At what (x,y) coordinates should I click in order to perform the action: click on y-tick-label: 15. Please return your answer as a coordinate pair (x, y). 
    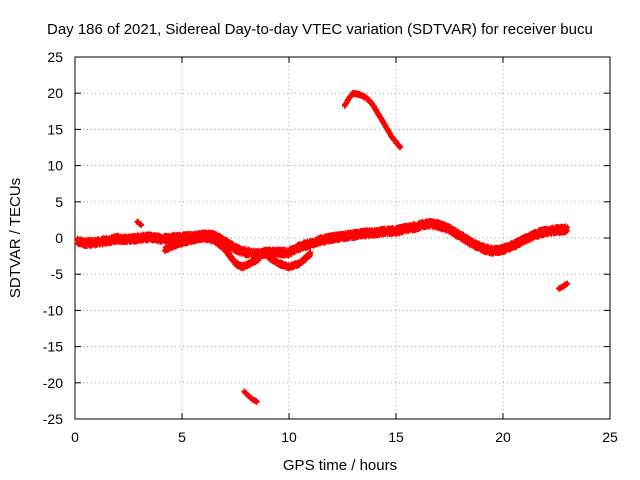
    Looking at the image, I should click on (55, 129).